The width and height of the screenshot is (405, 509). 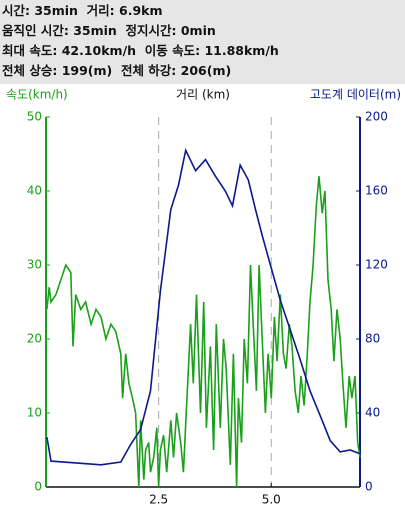 What do you see at coordinates (376, 191) in the screenshot?
I see `y2-tick-label: 160` at bounding box center [376, 191].